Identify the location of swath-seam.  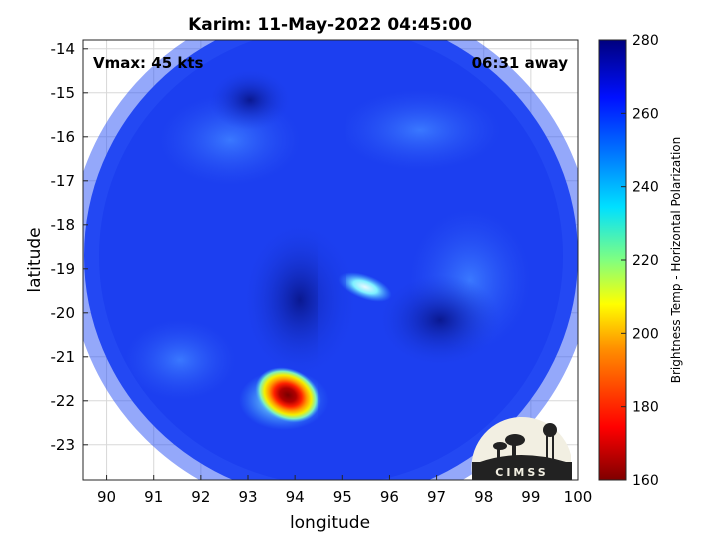
(332, 260).